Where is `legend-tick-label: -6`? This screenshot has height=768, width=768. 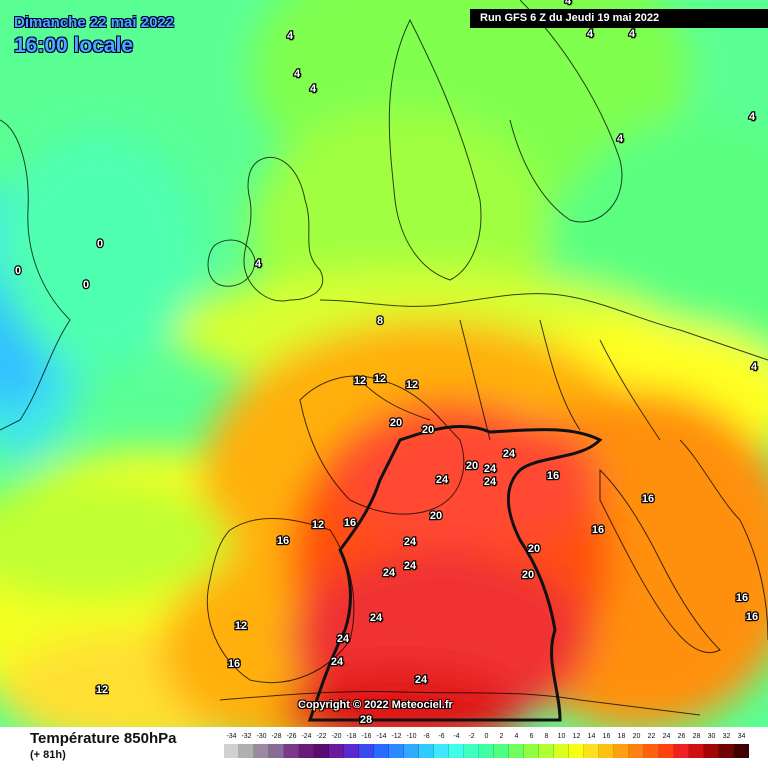 legend-tick-label: -6 is located at coordinates (441, 736).